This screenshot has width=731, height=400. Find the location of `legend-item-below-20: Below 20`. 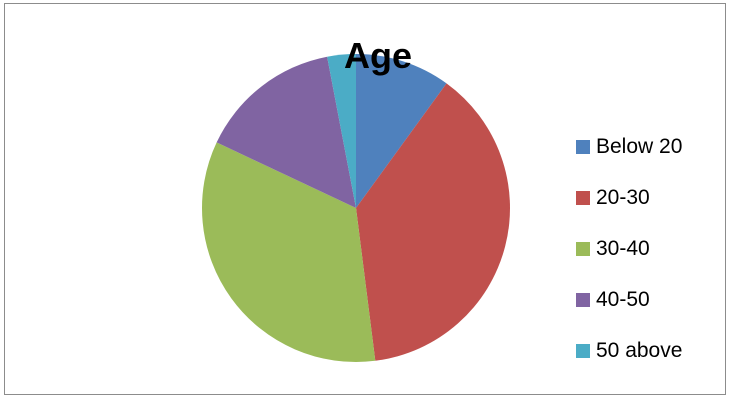

legend-item-below-20: Below 20 is located at coordinates (646, 147).